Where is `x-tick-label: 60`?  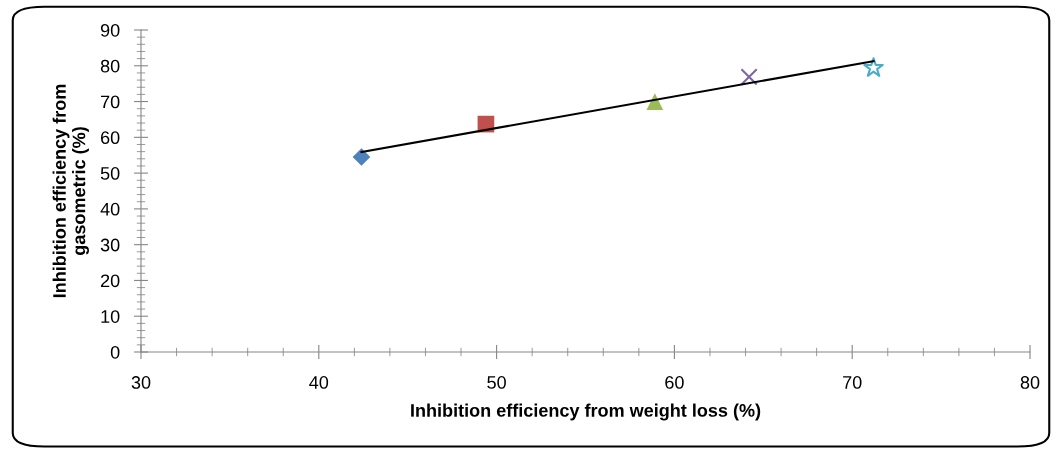 x-tick-label: 60 is located at coordinates (674, 382).